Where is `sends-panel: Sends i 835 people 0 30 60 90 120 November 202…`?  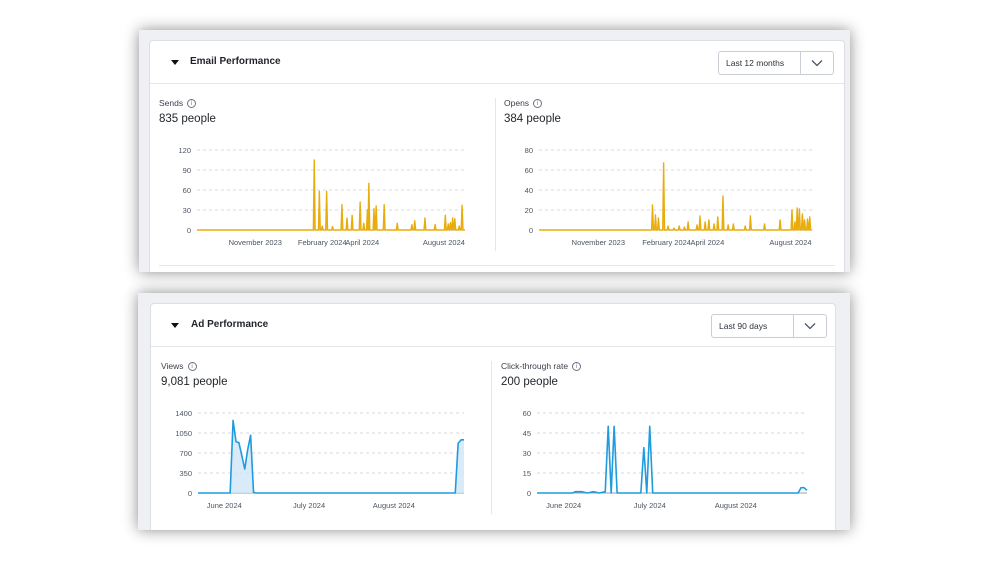
sends-panel: Sends i 835 people 0 30 60 90 120 November 202… is located at coordinates (319, 173).